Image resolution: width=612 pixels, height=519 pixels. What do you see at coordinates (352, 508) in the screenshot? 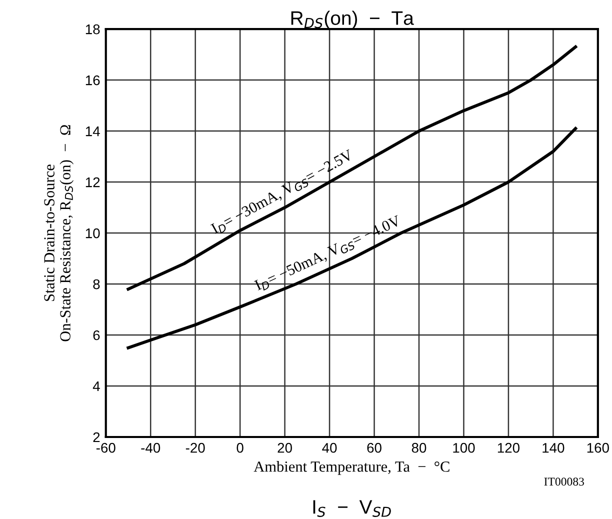
I see `text: I$_{S}$ − V$_{SD}$` at bounding box center [352, 508].